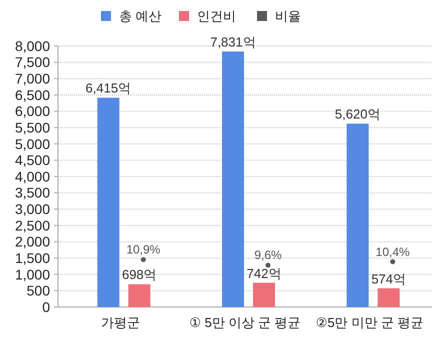  I want to click on legend-label: 비율, so click(288, 16).